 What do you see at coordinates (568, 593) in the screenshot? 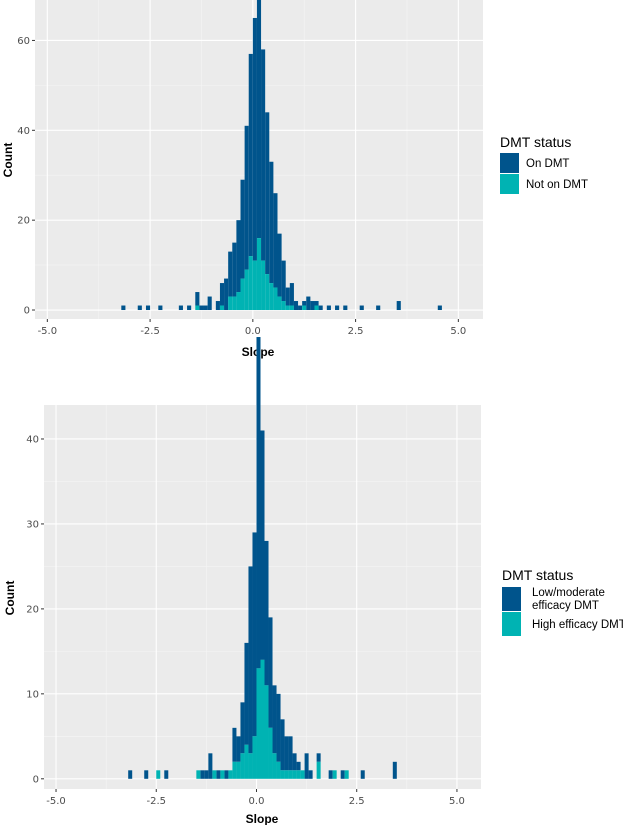
I see `legend-label-line: Low/moderate` at bounding box center [568, 593].